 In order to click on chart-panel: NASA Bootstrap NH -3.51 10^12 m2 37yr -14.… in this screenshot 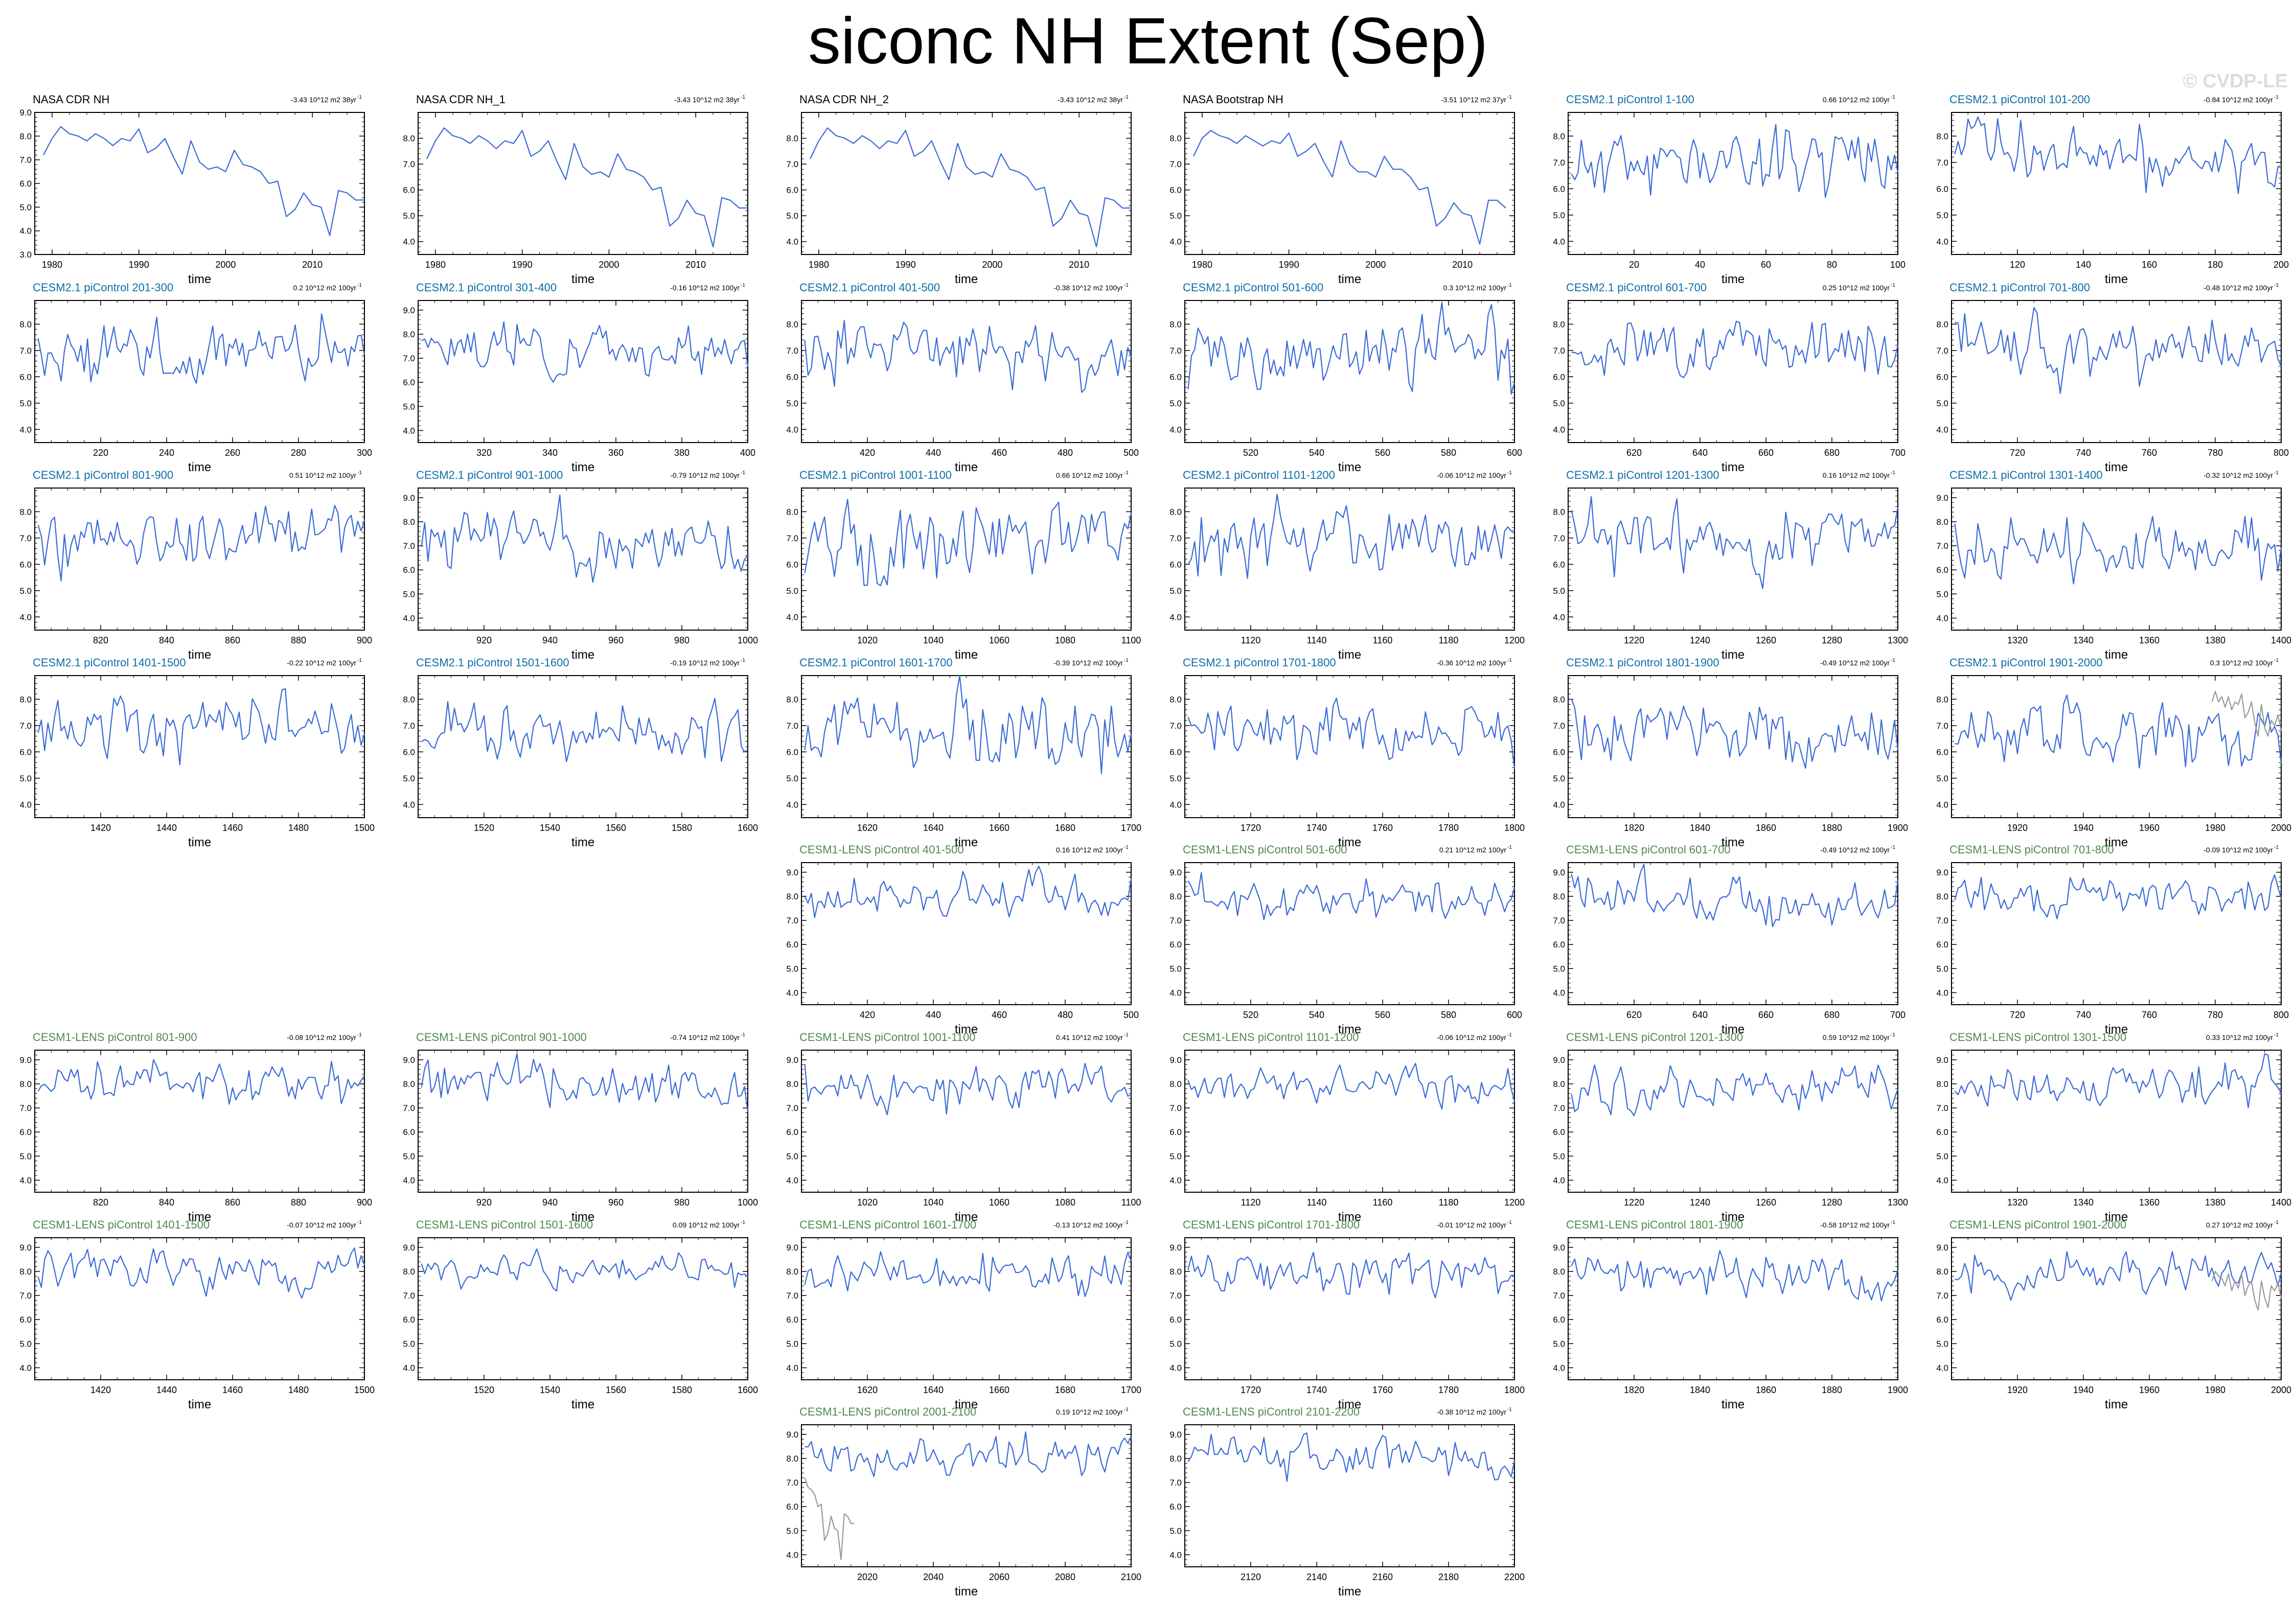, I will do `click(1342, 189)`.